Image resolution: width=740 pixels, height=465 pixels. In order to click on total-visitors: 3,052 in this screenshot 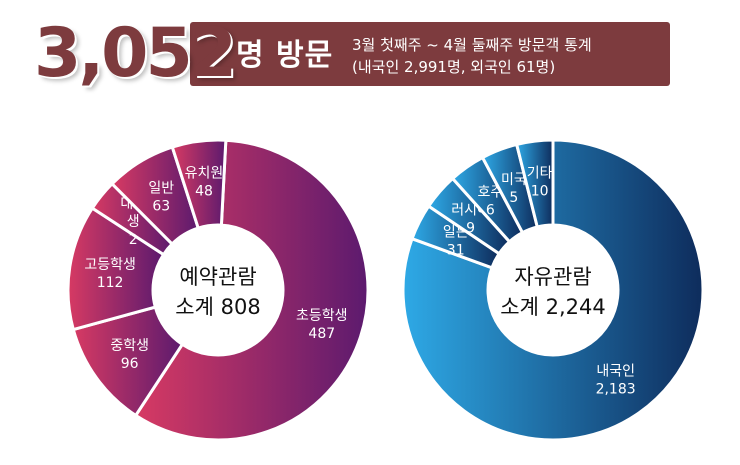, I will do `click(135, 53)`.